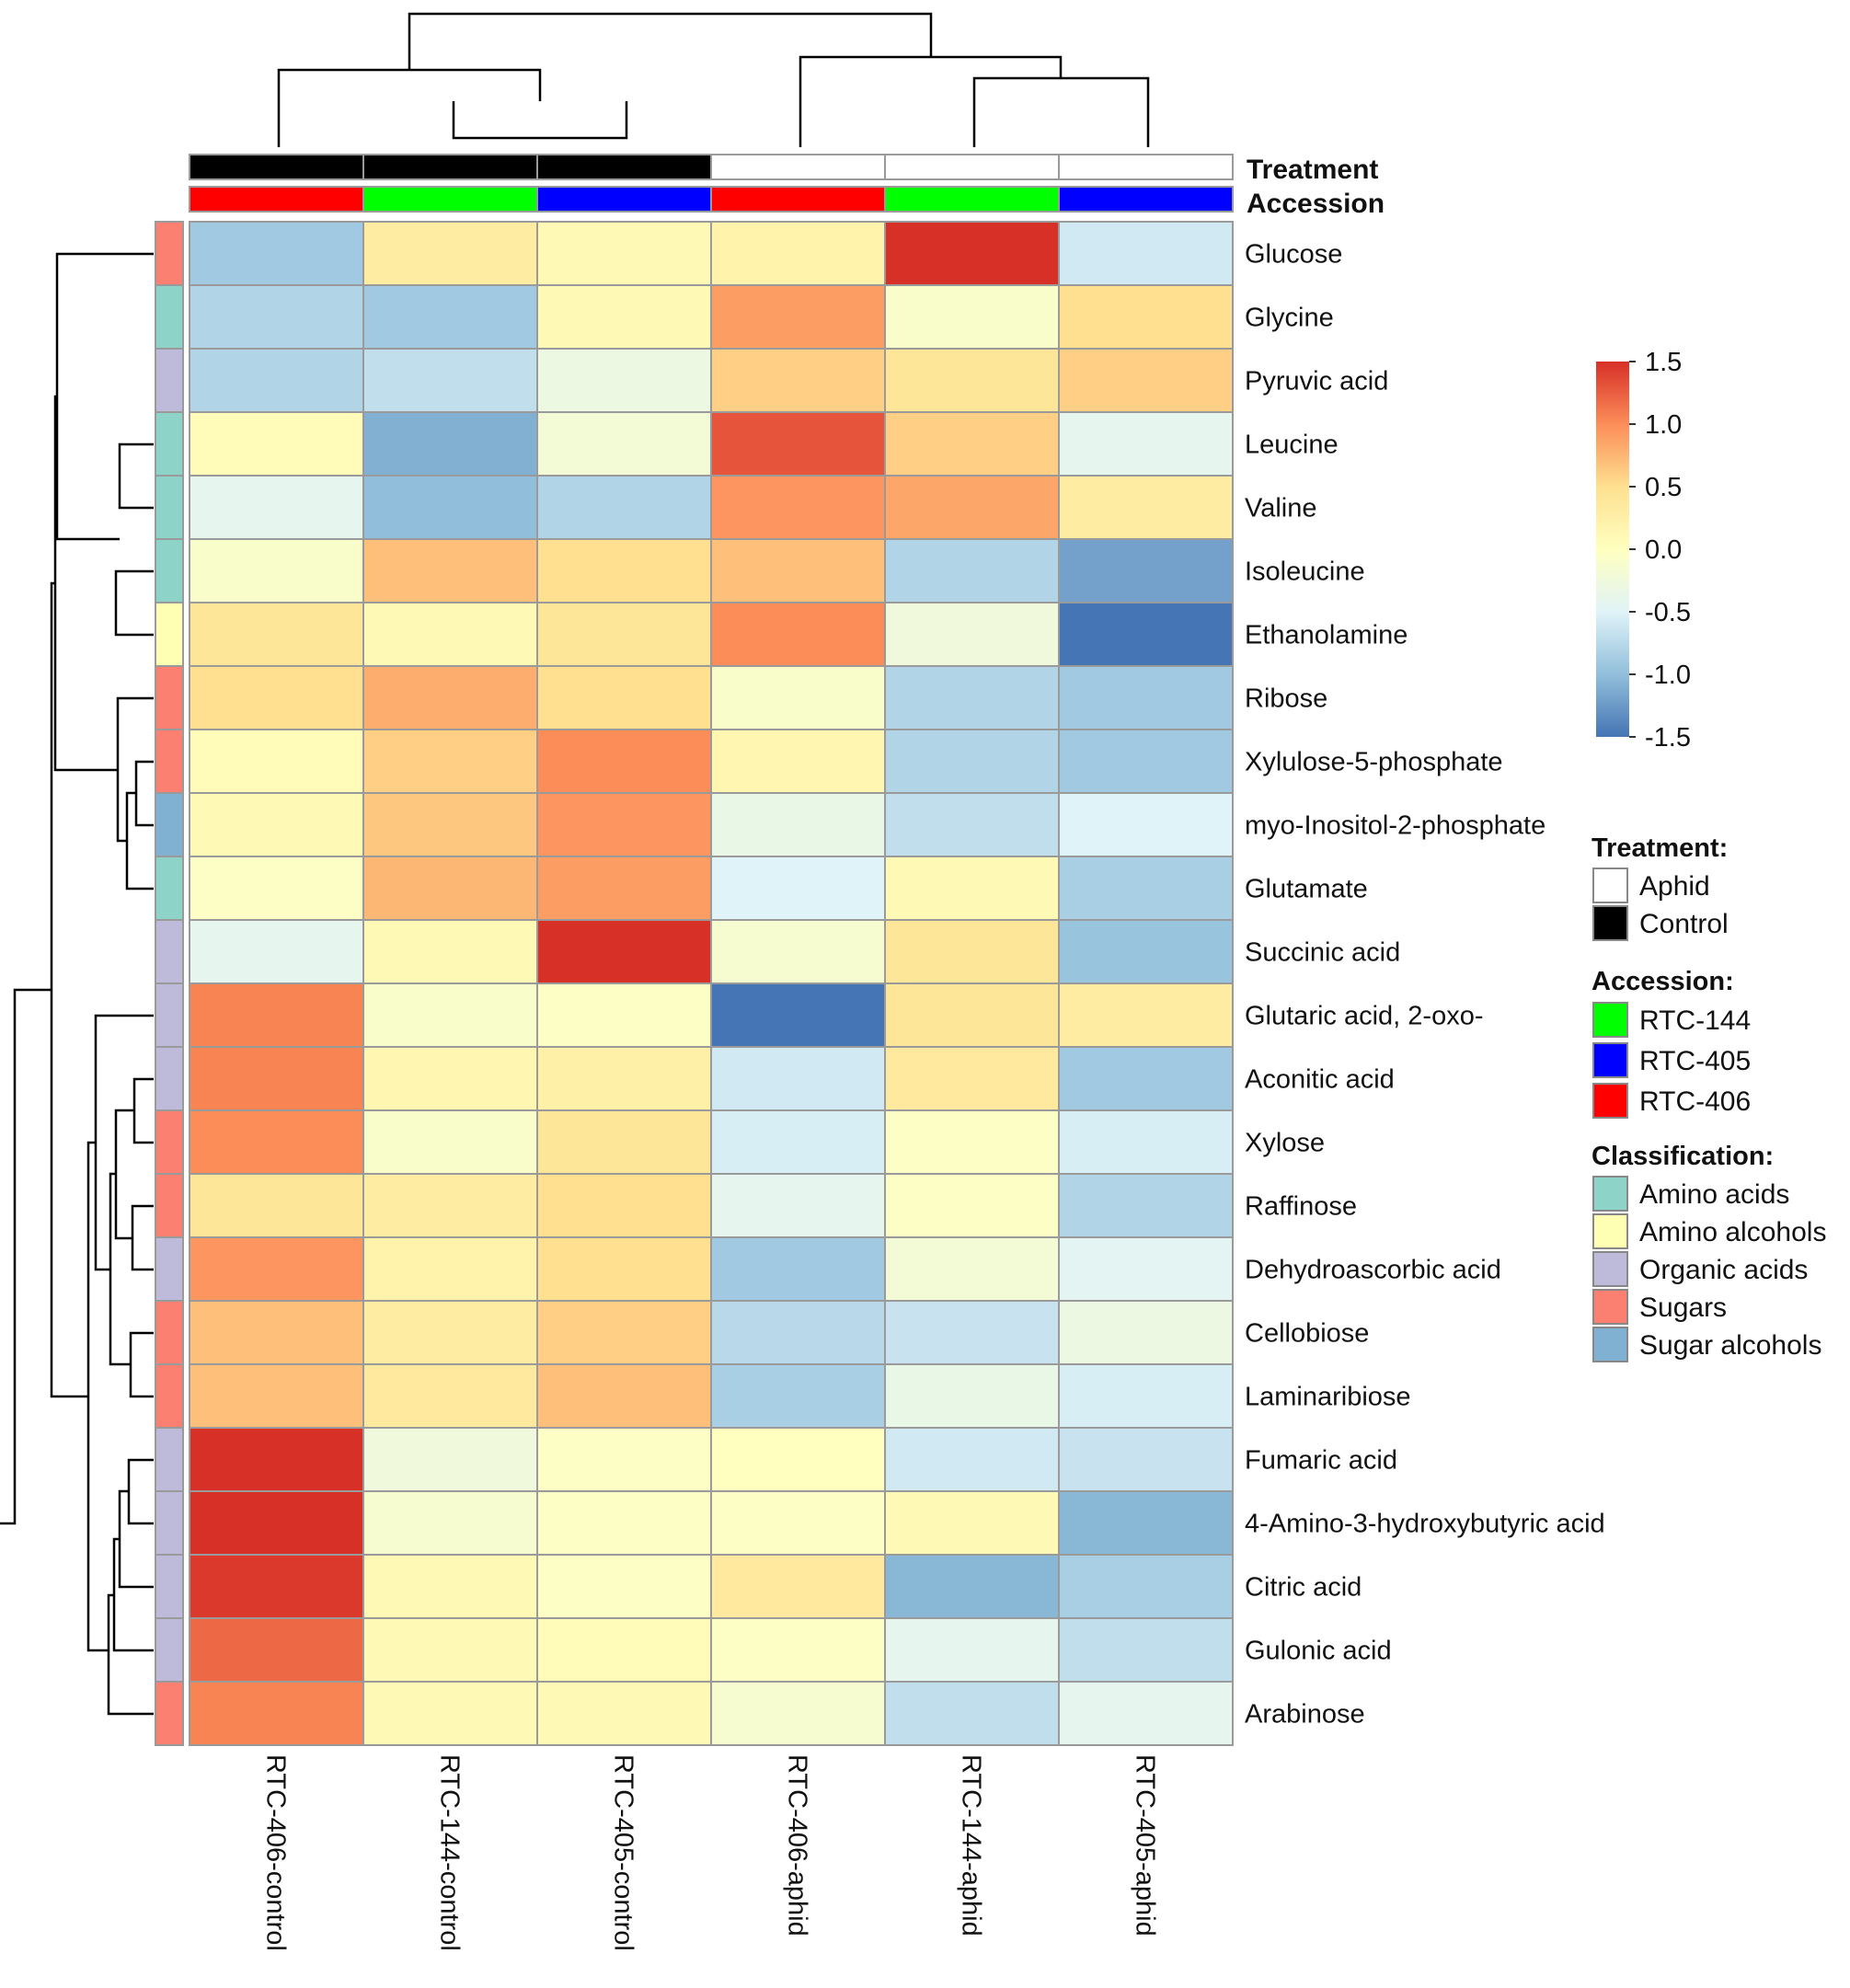 The width and height of the screenshot is (1850, 1988). What do you see at coordinates (1662, 981) in the screenshot?
I see `legend-section-title: Accession:` at bounding box center [1662, 981].